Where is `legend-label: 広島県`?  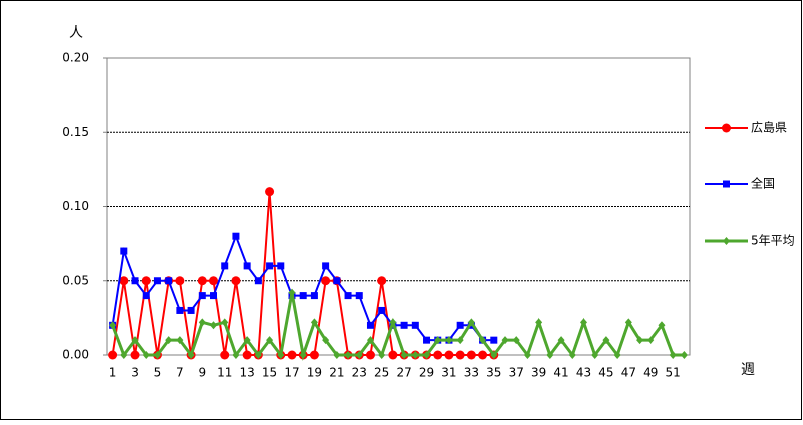
legend-label: 広島県 is located at coordinates (769, 127).